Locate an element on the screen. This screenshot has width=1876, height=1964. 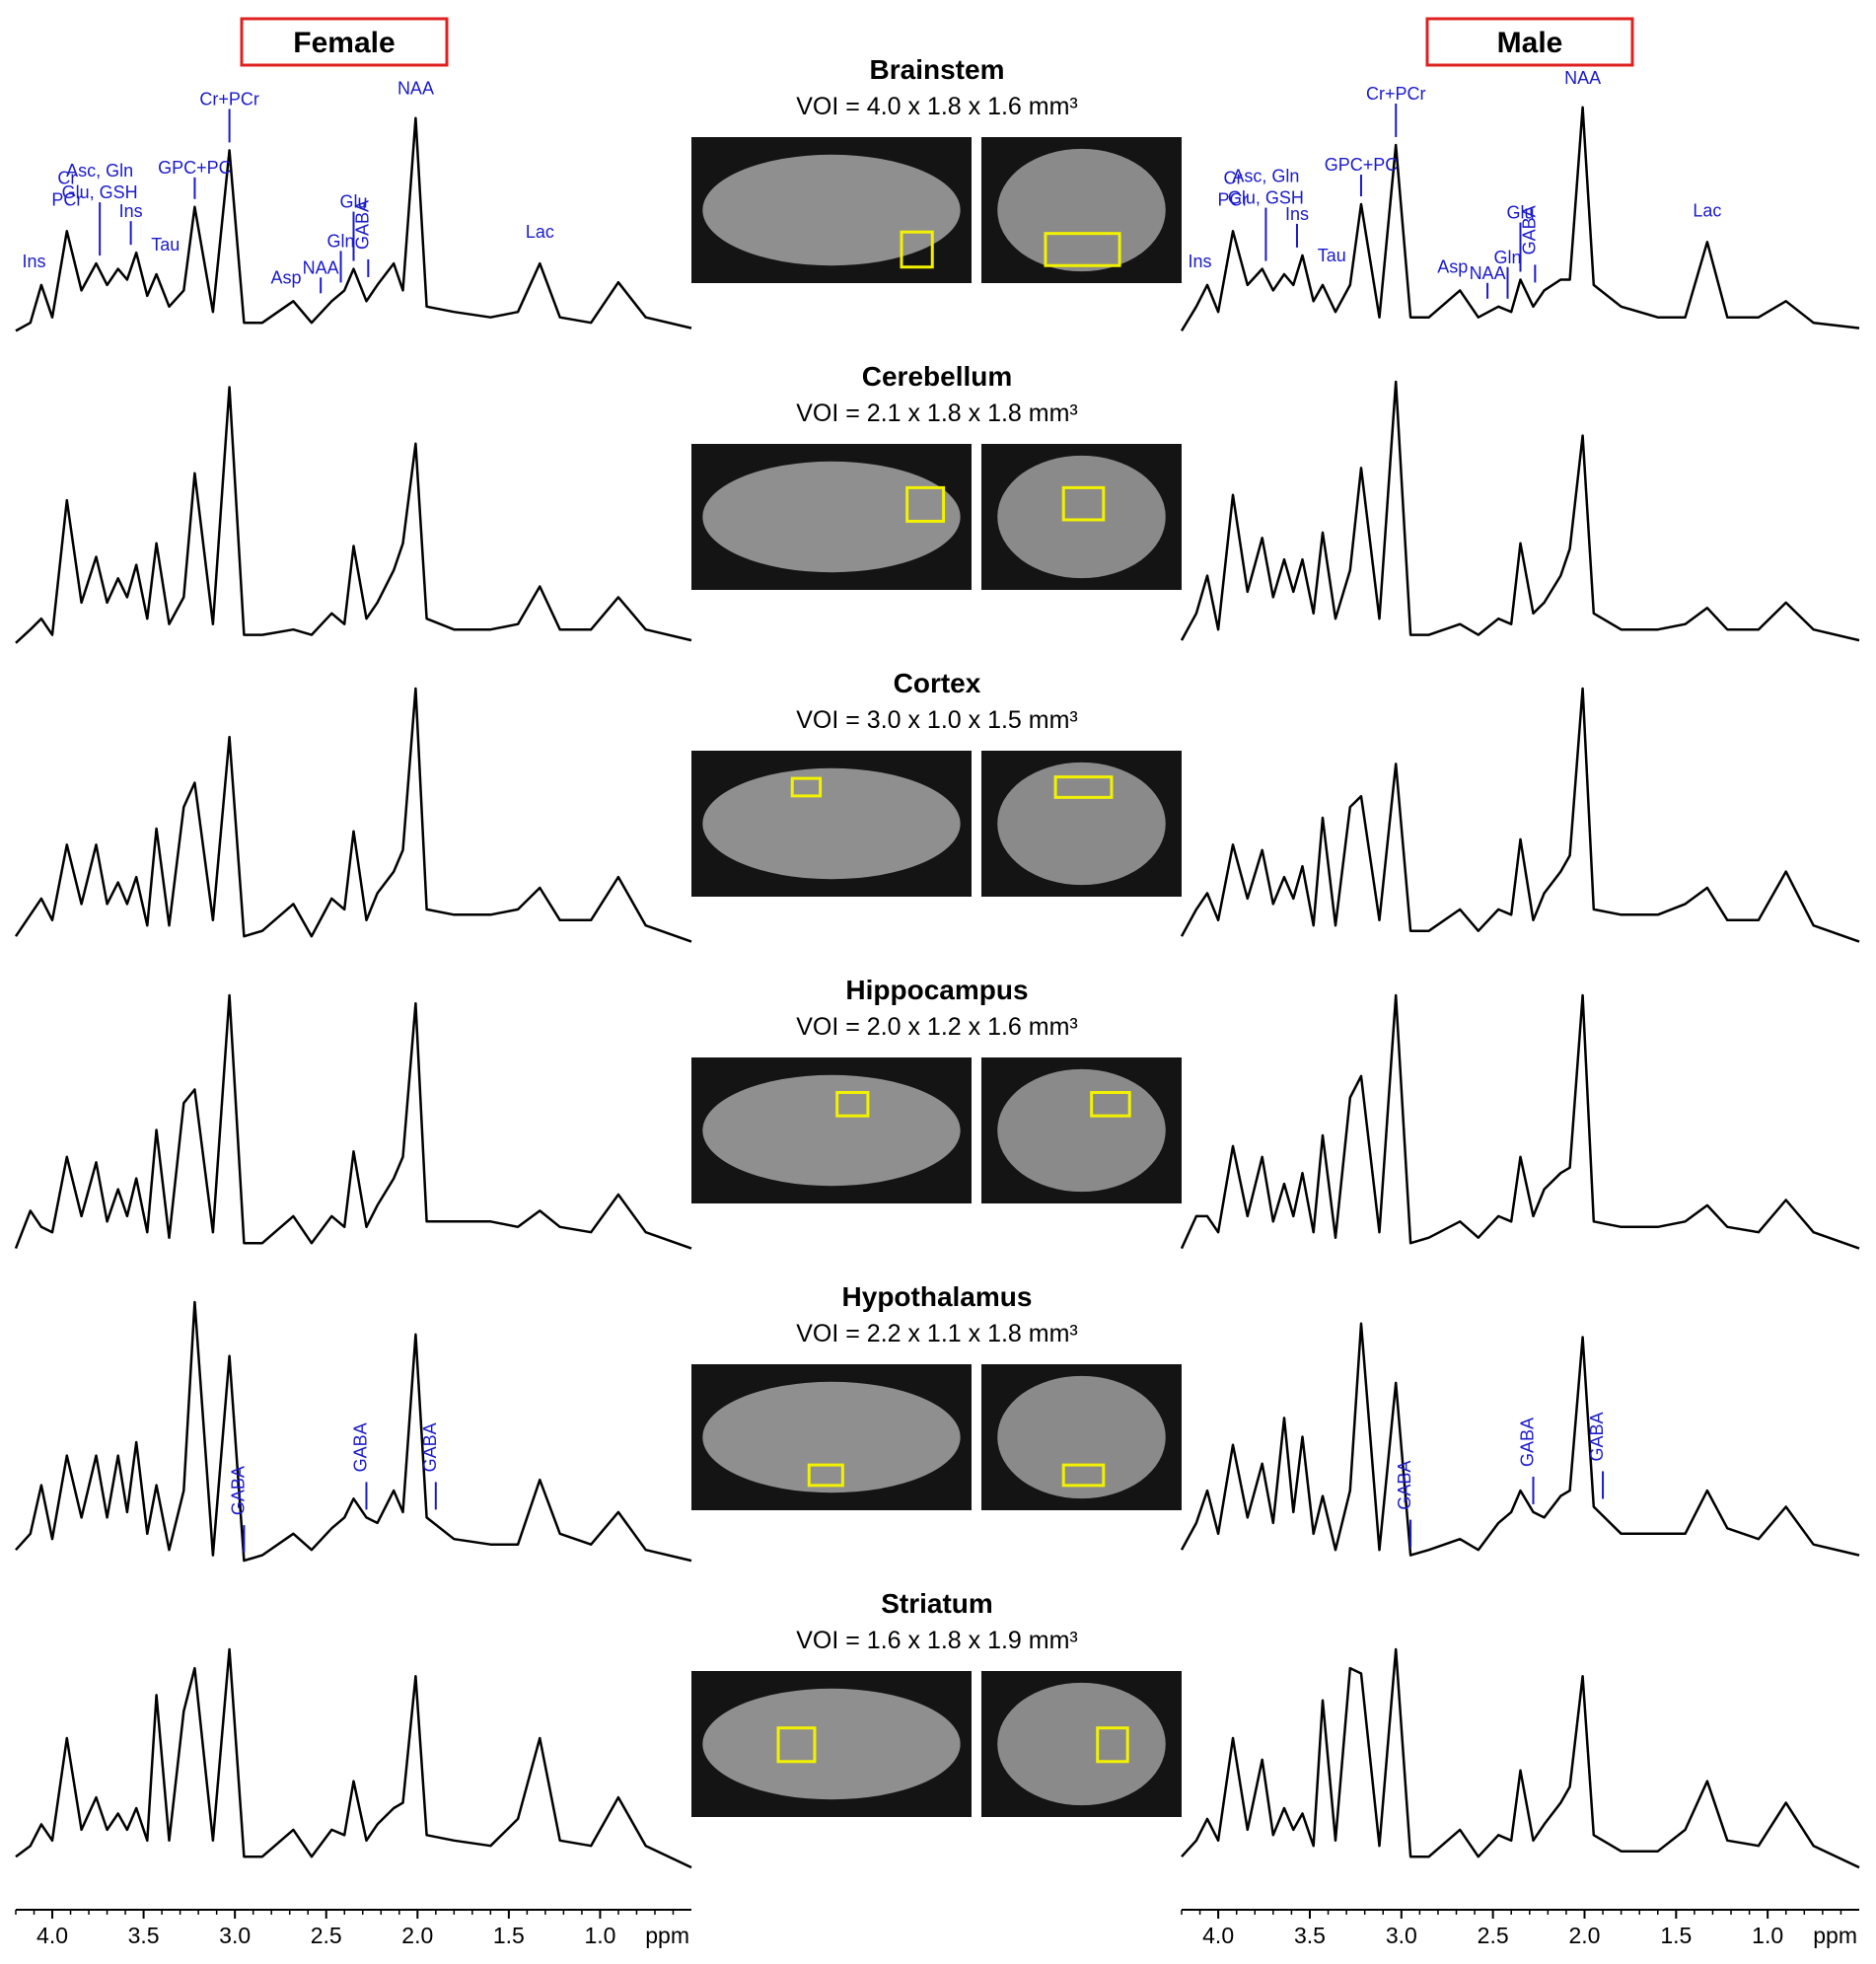
voi-label: VOI = 2.2 x 1.1 x 1.8 mm³ is located at coordinates (937, 1333).